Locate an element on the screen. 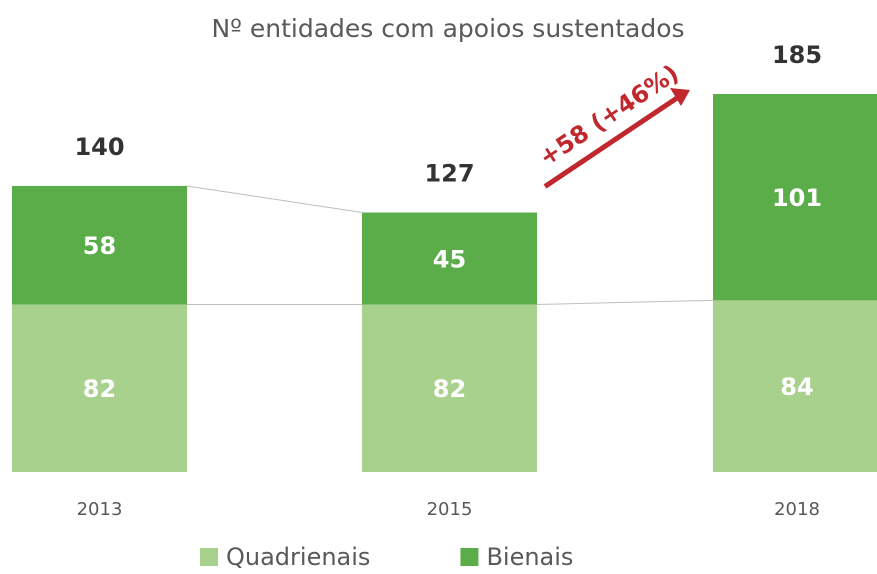 This screenshot has width=877, height=574. total-label: 127 is located at coordinates (449, 174).